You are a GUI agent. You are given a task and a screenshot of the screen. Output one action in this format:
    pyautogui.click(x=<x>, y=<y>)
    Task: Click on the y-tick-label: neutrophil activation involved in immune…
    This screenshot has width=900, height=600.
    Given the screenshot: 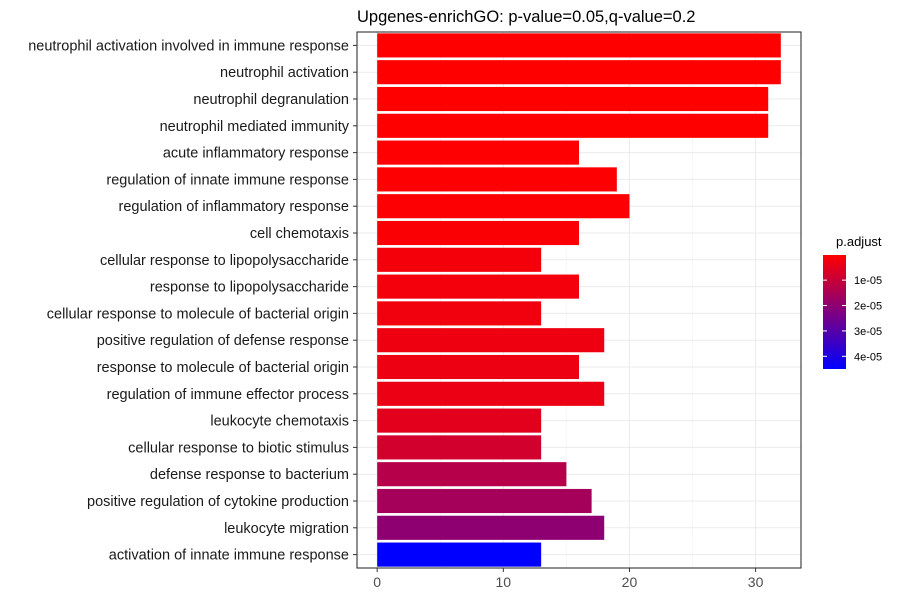 What is the action you would take?
    pyautogui.click(x=188, y=46)
    